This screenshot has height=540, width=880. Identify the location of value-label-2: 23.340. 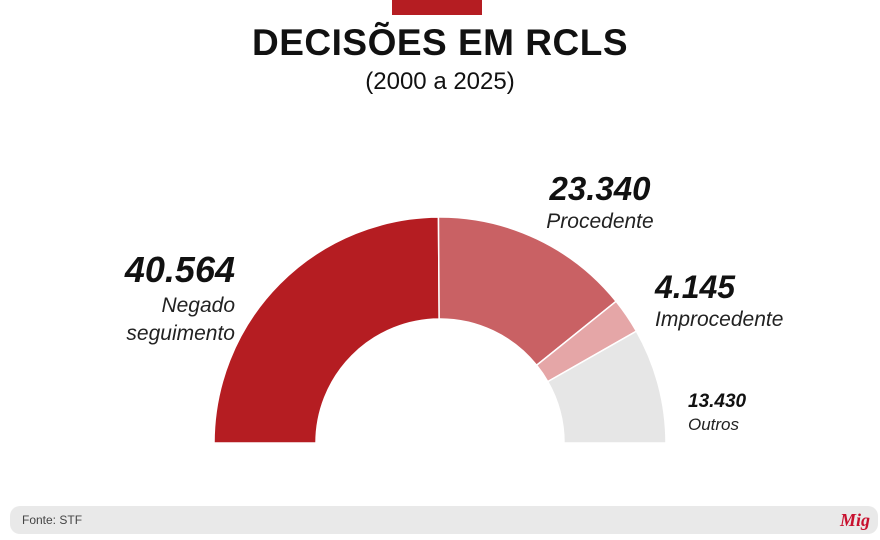
(600, 188).